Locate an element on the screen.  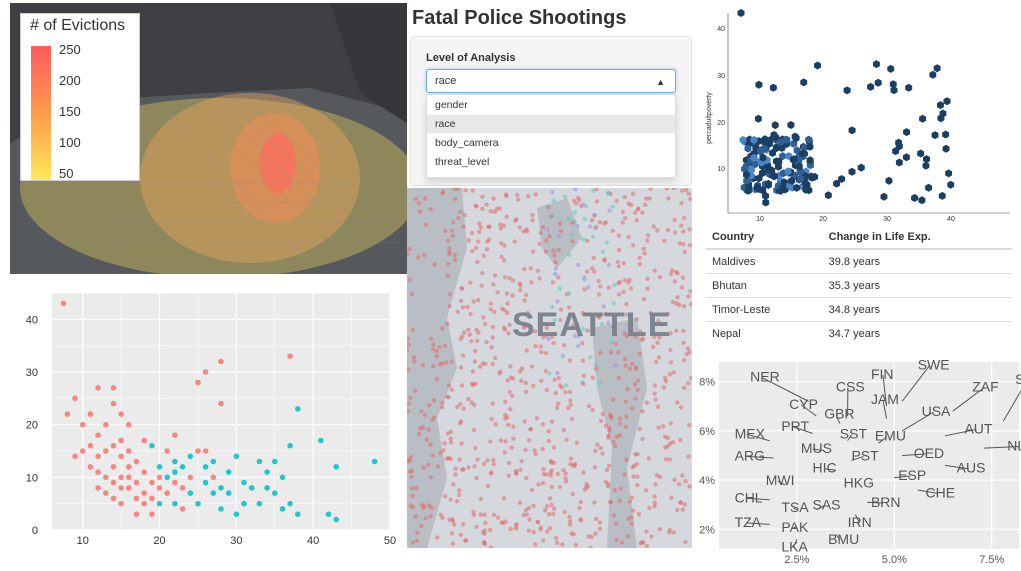
country-label: ZAF is located at coordinates (985, 387).